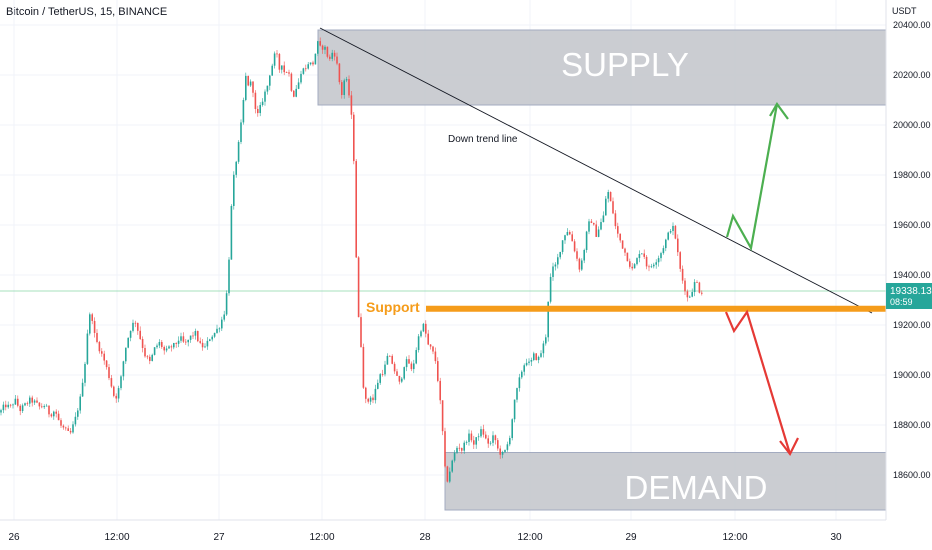 The height and width of the screenshot is (550, 932). What do you see at coordinates (911, 291) in the screenshot?
I see `current-price-value: 19338.13` at bounding box center [911, 291].